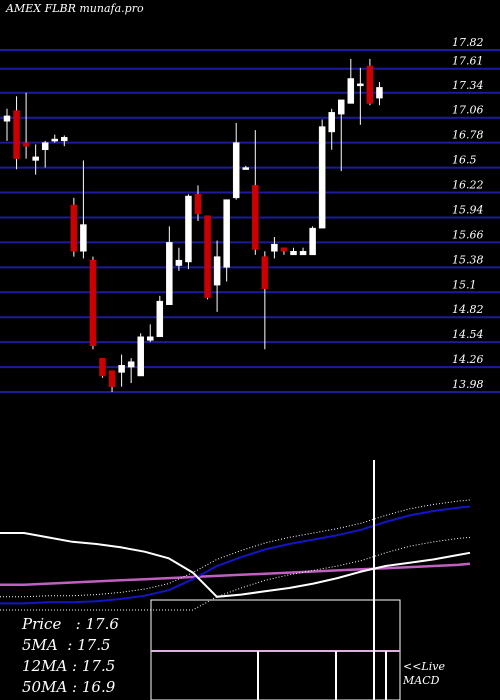 This screenshot has width=500, height=700. I want to click on tick-label-14: 13.98, so click(468, 384).